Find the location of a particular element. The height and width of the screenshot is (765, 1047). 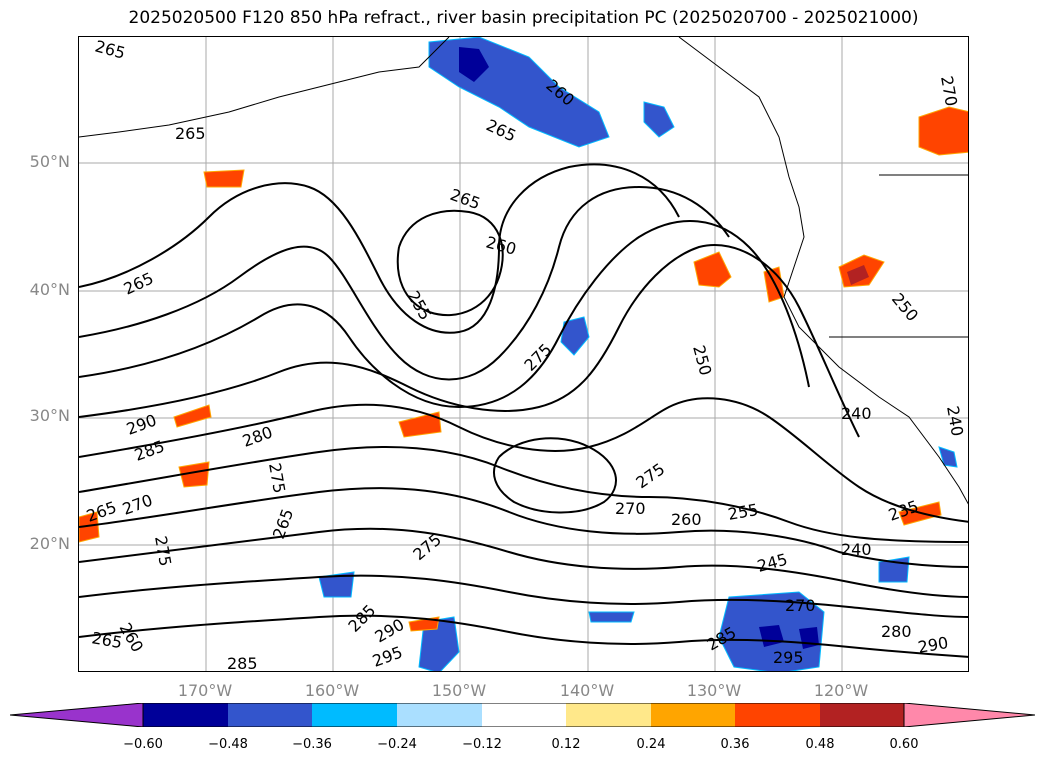

lon-label-150w: 150°W is located at coordinates (459, 690).